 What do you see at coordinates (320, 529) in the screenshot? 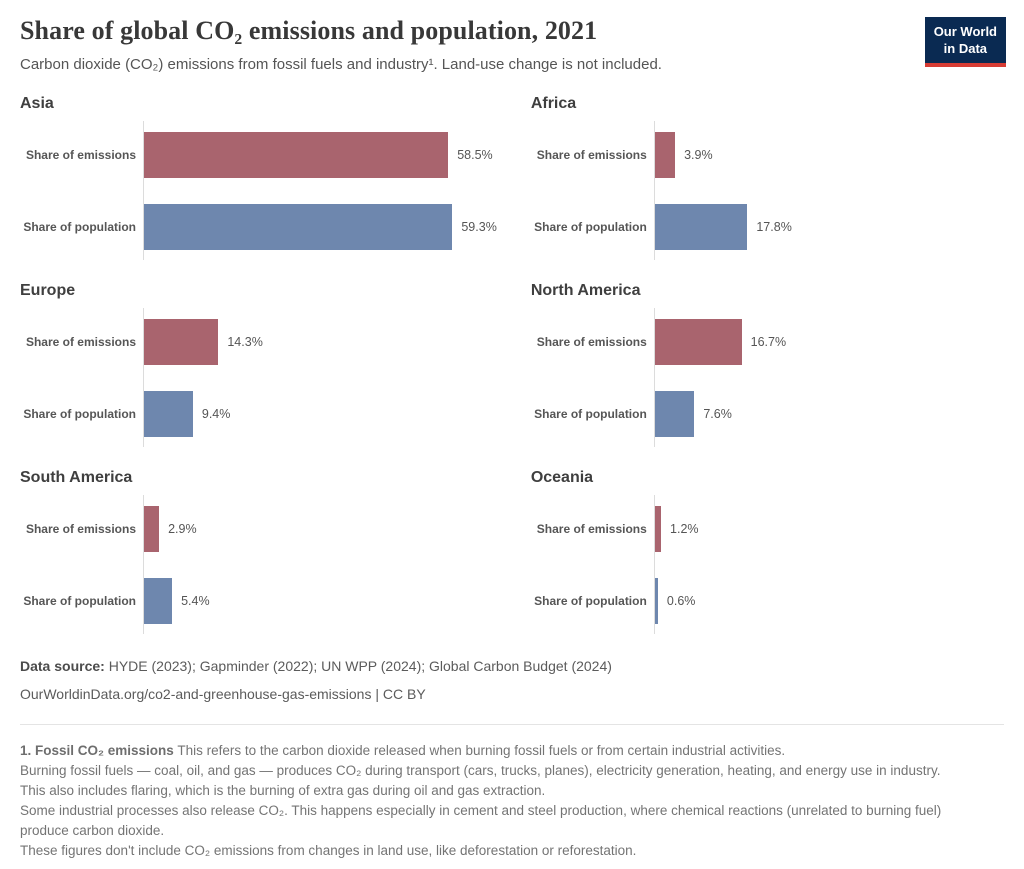
I see `bar-zone: 2.9%` at bounding box center [320, 529].